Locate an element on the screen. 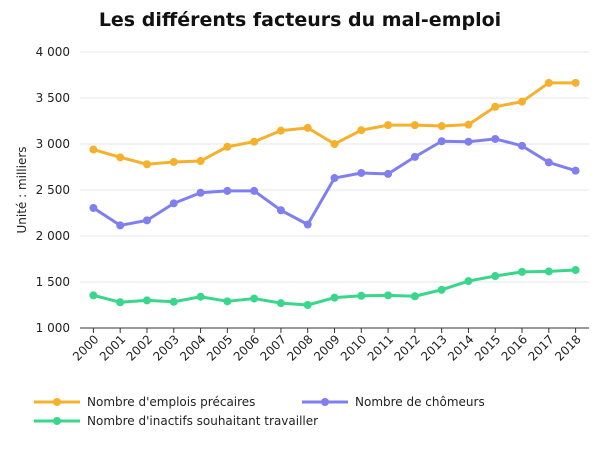 The height and width of the screenshot is (450, 600). x-tick-label: 2005 is located at coordinates (219, 347).